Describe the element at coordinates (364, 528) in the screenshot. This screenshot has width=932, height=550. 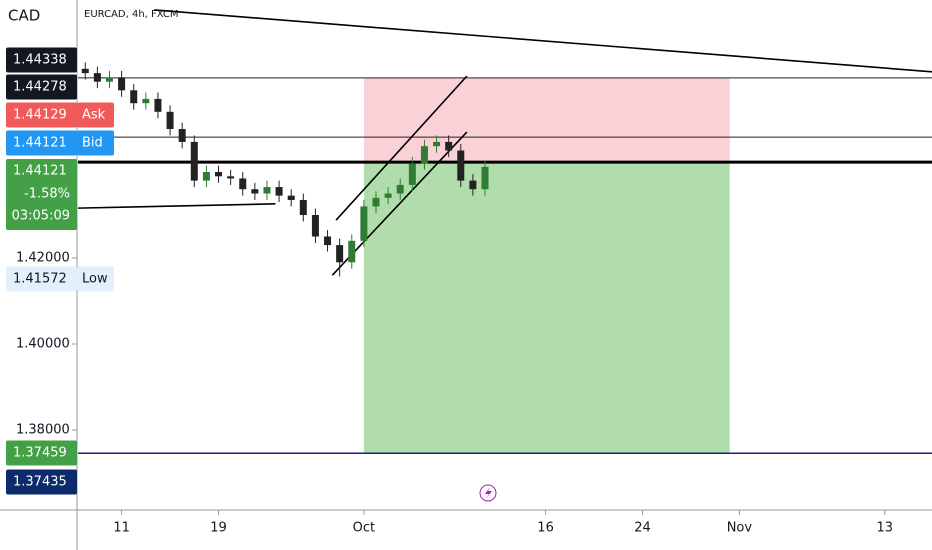
I see `x-tick-label: Oct` at that location.